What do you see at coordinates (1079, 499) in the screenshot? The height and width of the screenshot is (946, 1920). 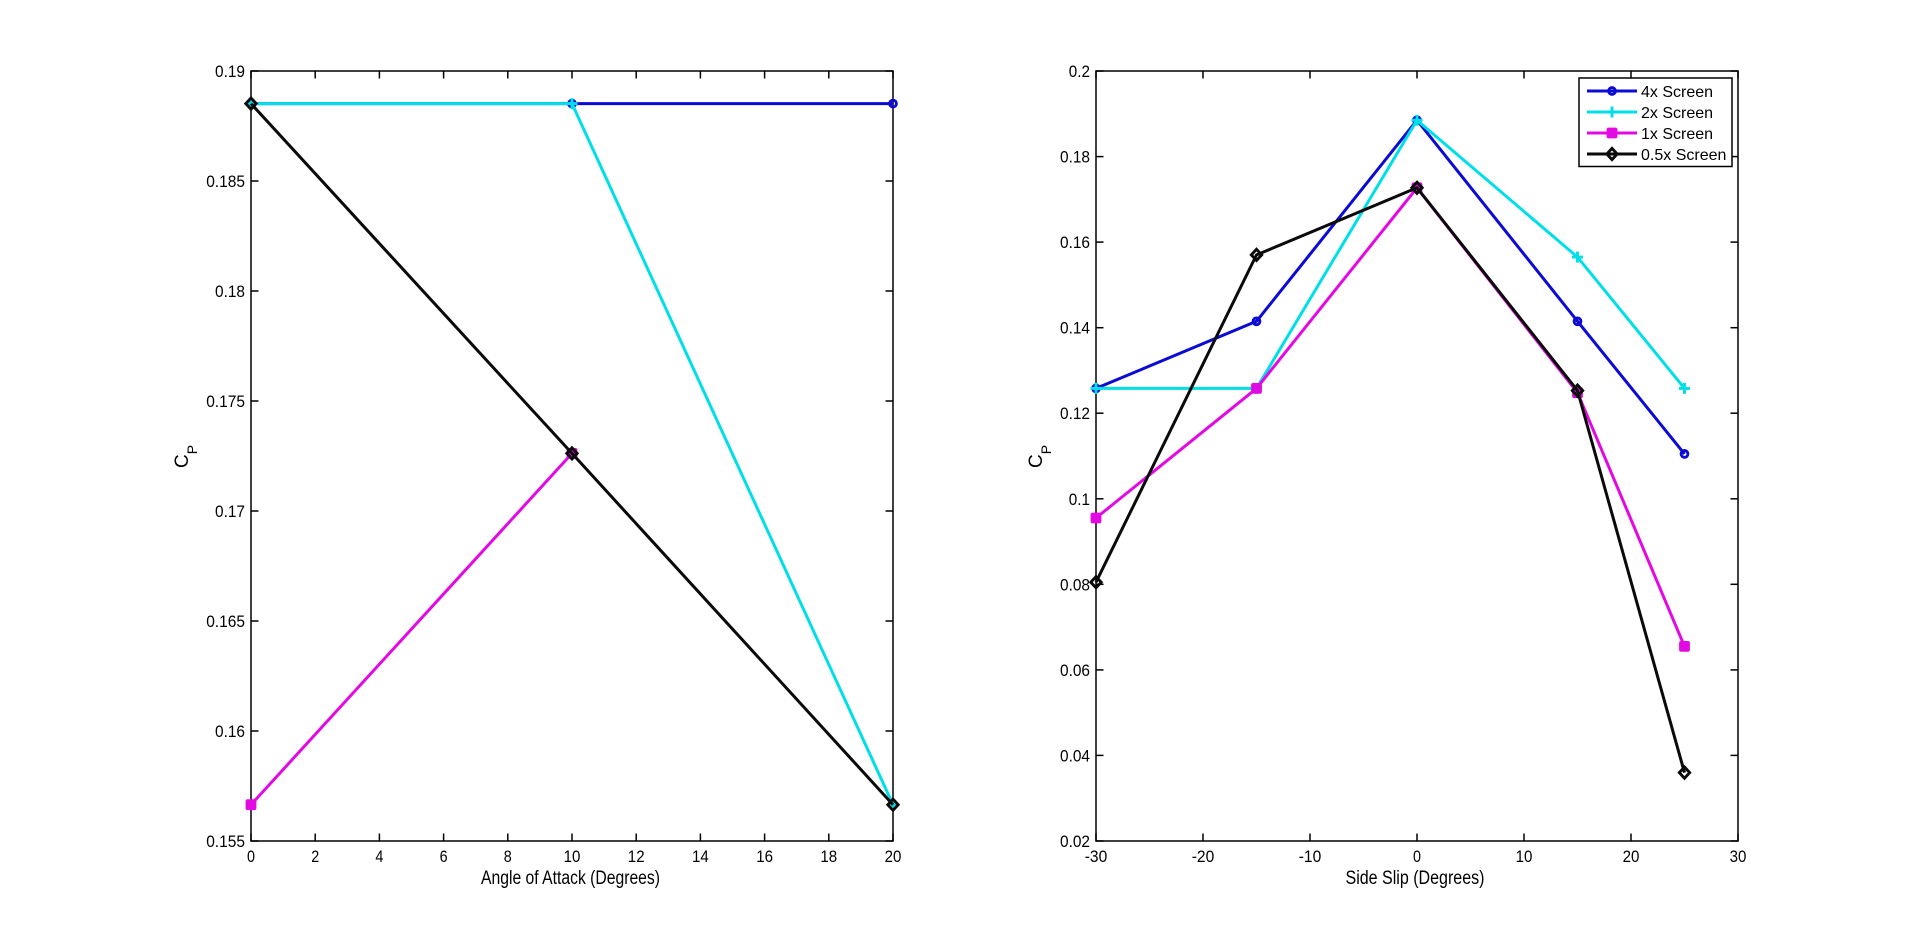 I see `svg-text: 0.1` at bounding box center [1079, 499].